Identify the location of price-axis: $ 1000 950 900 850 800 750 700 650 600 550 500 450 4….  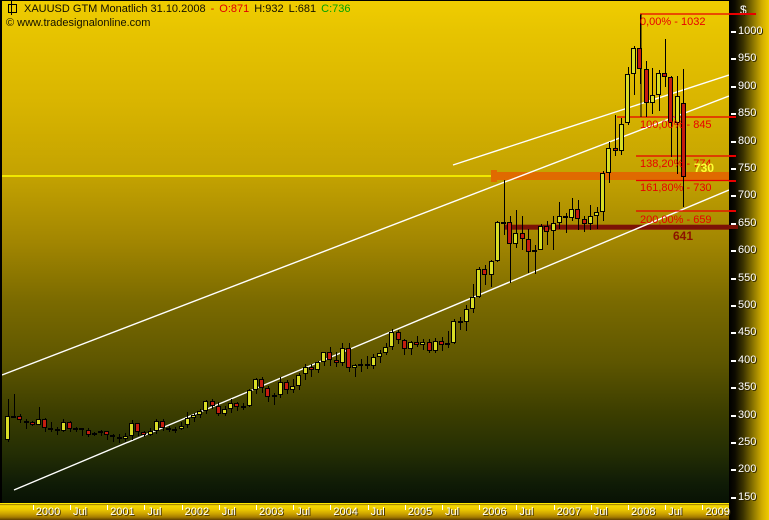
(749, 260).